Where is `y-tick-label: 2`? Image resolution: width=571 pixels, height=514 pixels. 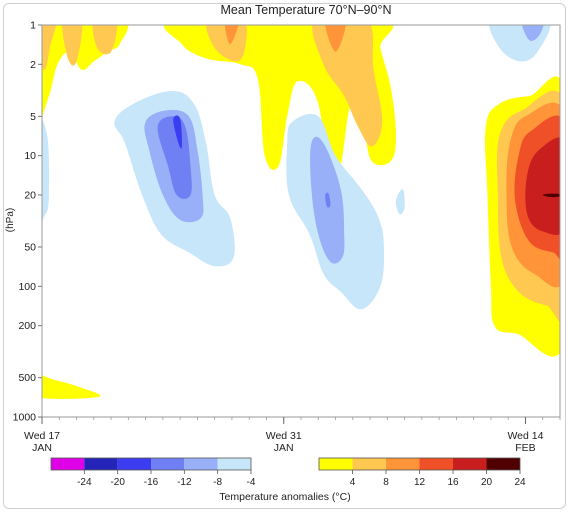
y-tick-label: 2 is located at coordinates (33, 65).